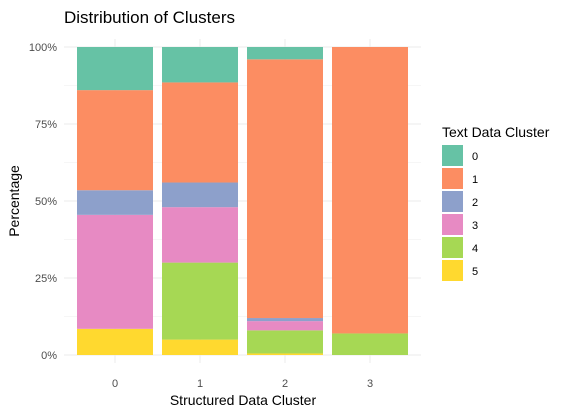 The width and height of the screenshot is (571, 415). What do you see at coordinates (475, 157) in the screenshot?
I see `legend-label-0: 0` at bounding box center [475, 157].